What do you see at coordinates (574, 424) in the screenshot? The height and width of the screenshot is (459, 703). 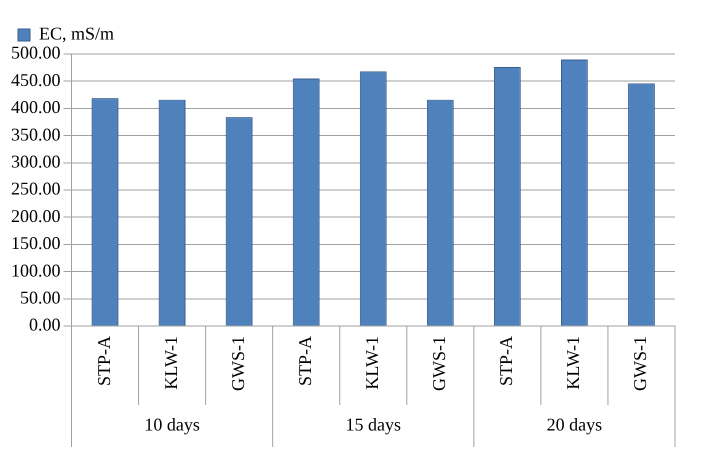 I see `text: 20 days` at bounding box center [574, 424].